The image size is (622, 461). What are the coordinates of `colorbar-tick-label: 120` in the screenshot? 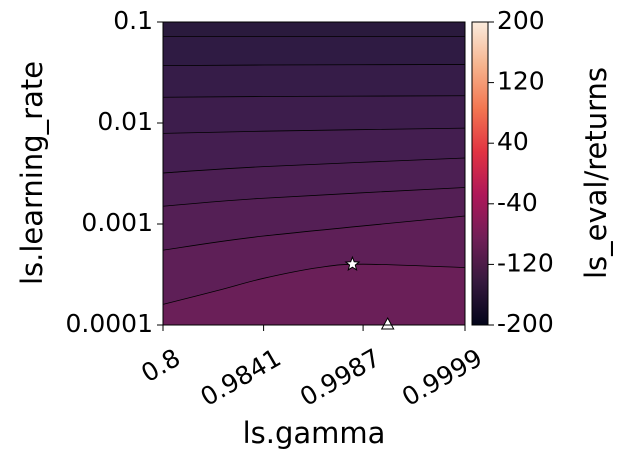 It's located at (521, 81).